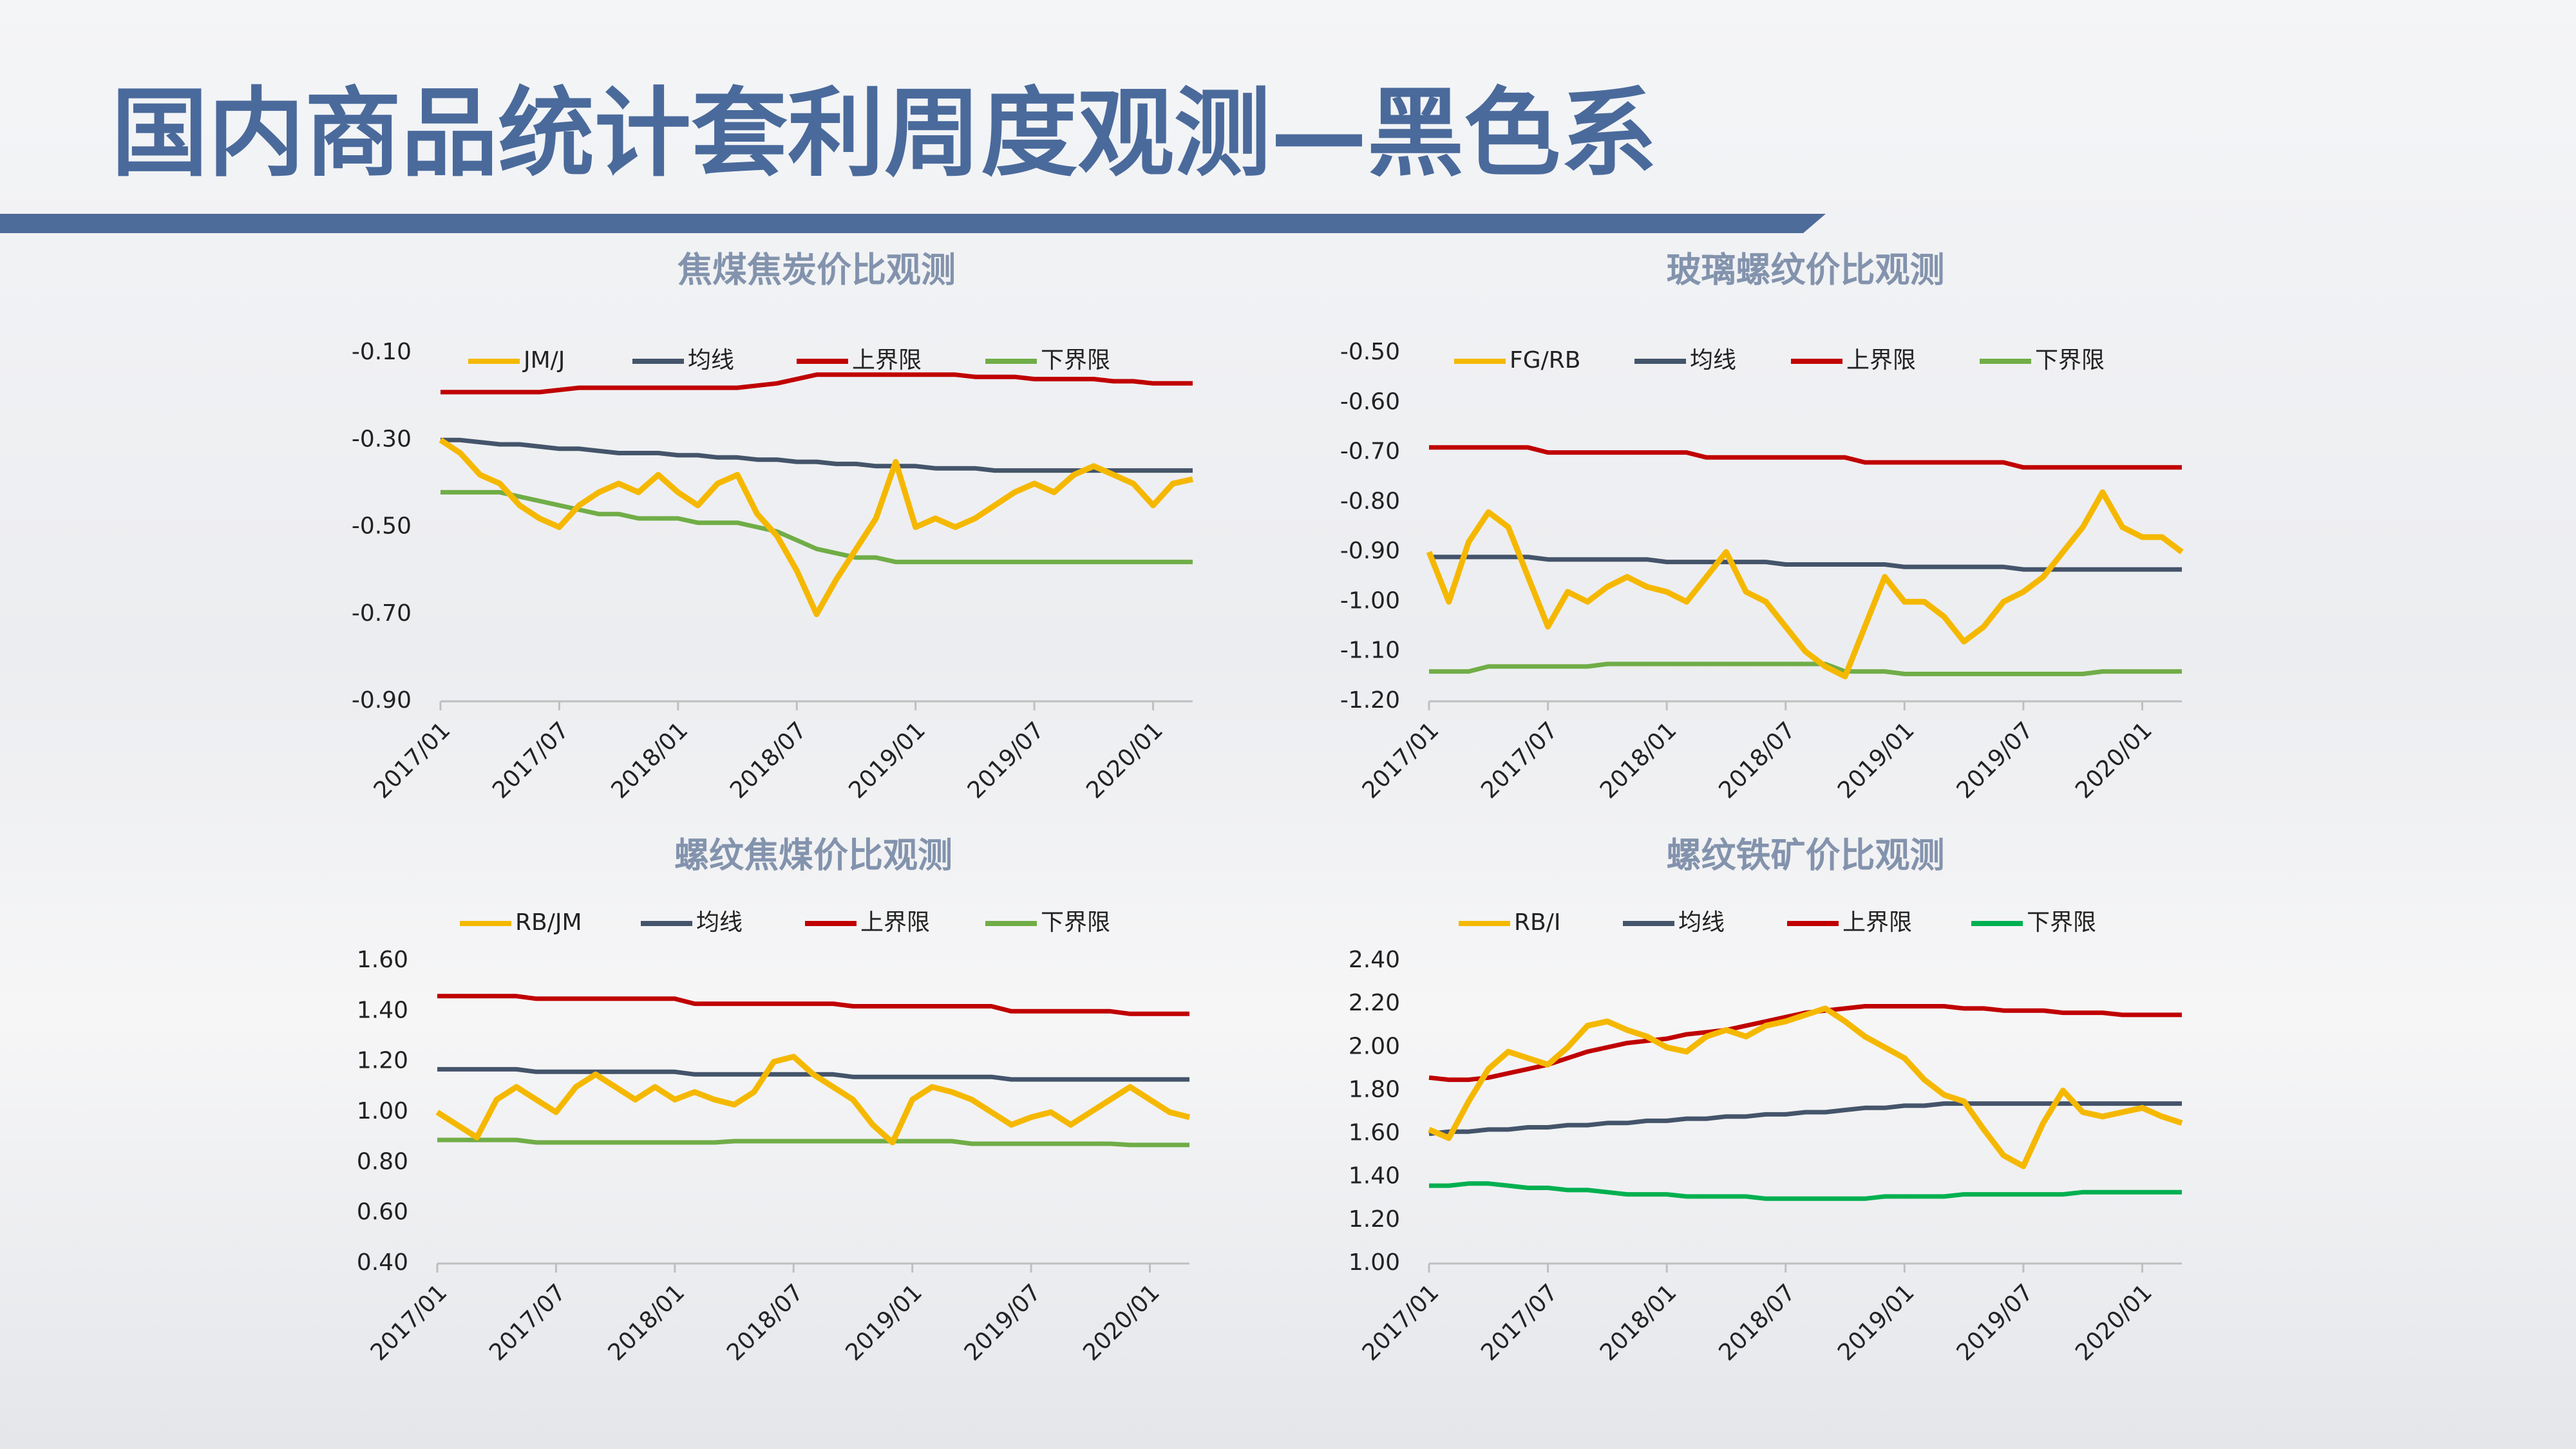 The image size is (2576, 1449). Describe the element at coordinates (884, 134) in the screenshot. I see `page-title: 国内商品统计套利周度观测—黑色系` at that location.